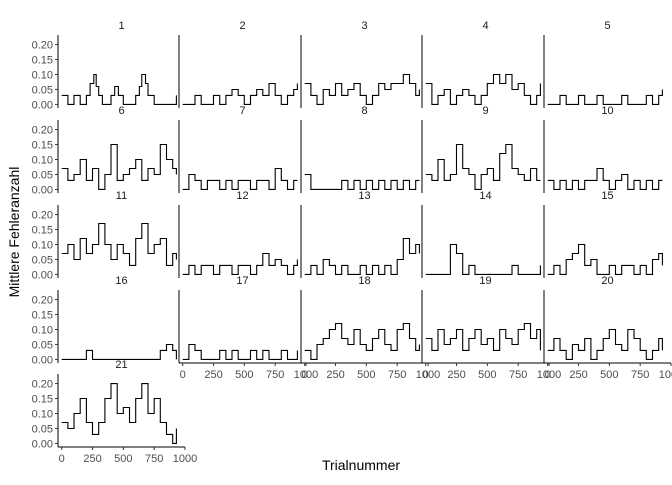 This screenshot has height=485, width=672. Describe the element at coordinates (665, 375) in the screenshot. I see `panel-20-x-tick-label: 1000` at that location.